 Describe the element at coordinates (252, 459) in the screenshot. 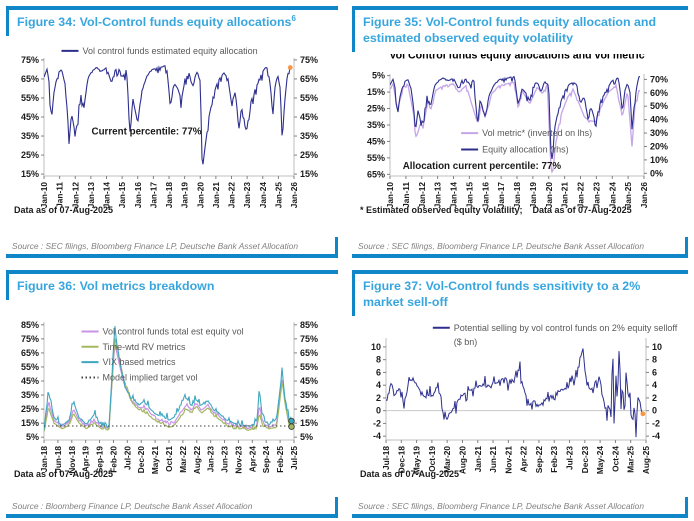

I see `svg-text: Apr-24` at that location.